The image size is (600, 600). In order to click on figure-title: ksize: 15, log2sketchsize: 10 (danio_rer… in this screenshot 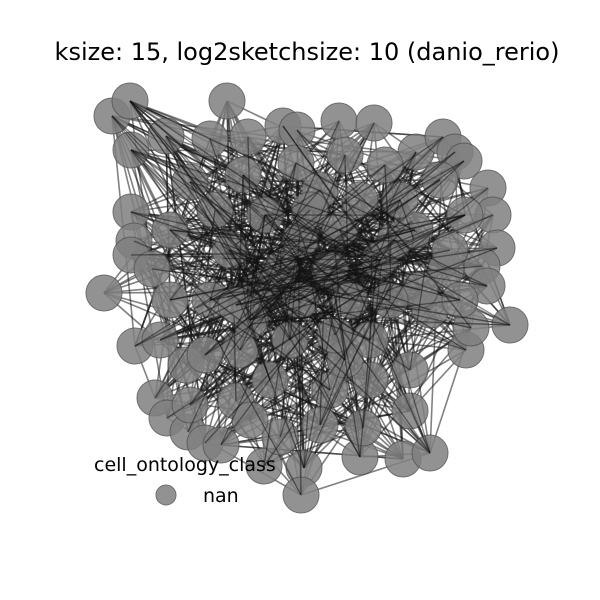, I will do `click(307, 52)`.